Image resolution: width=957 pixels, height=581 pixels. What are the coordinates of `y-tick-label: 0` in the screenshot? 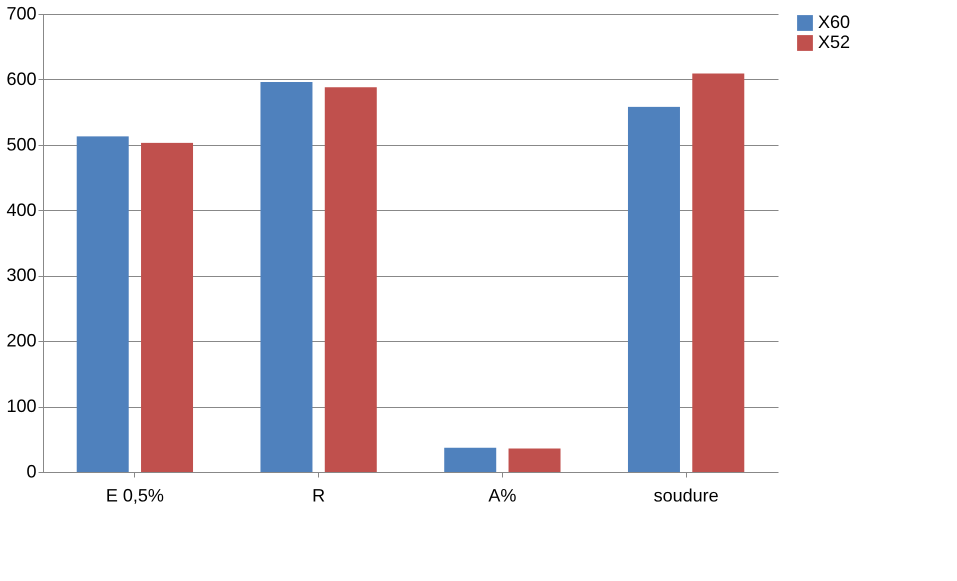 It's located at (31, 472).